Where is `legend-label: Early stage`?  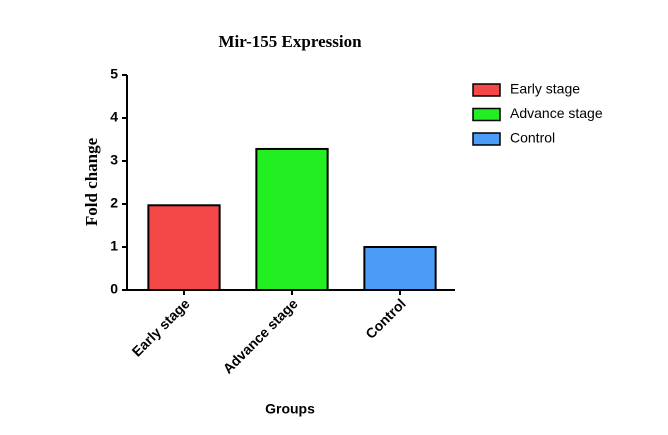
legend-label: Early stage is located at coordinates (545, 89).